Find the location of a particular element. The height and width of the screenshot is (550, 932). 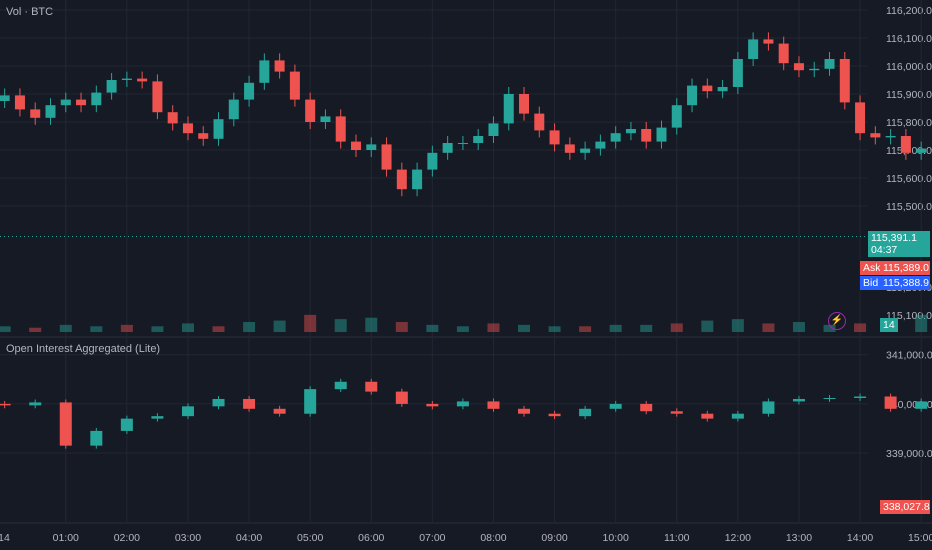

last-price-value: 115,391.1 is located at coordinates (894, 238).